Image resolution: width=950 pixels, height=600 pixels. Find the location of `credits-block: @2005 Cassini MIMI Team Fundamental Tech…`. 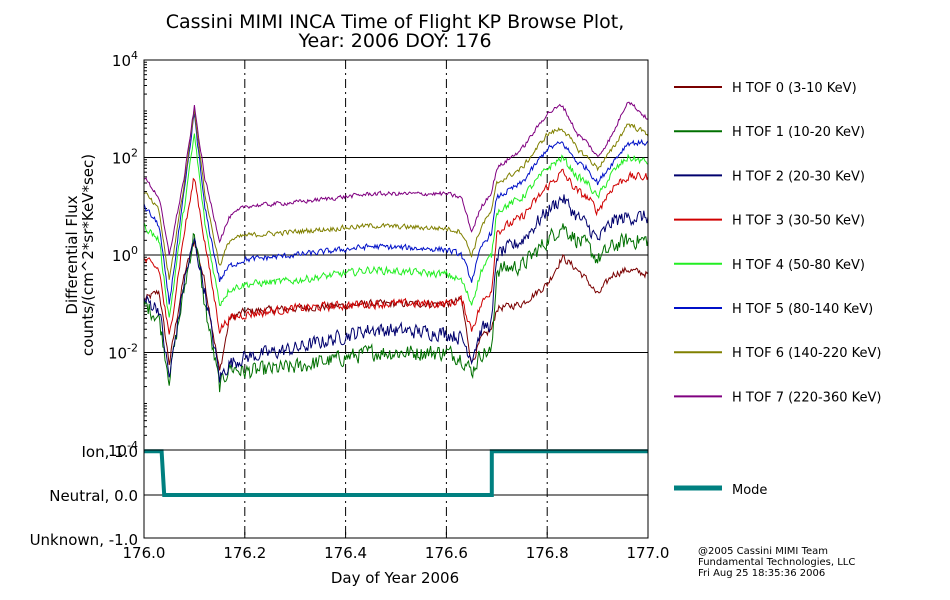

credits-block: @2005 Cassini MIMI Team Fundamental Tech… is located at coordinates (776, 562).